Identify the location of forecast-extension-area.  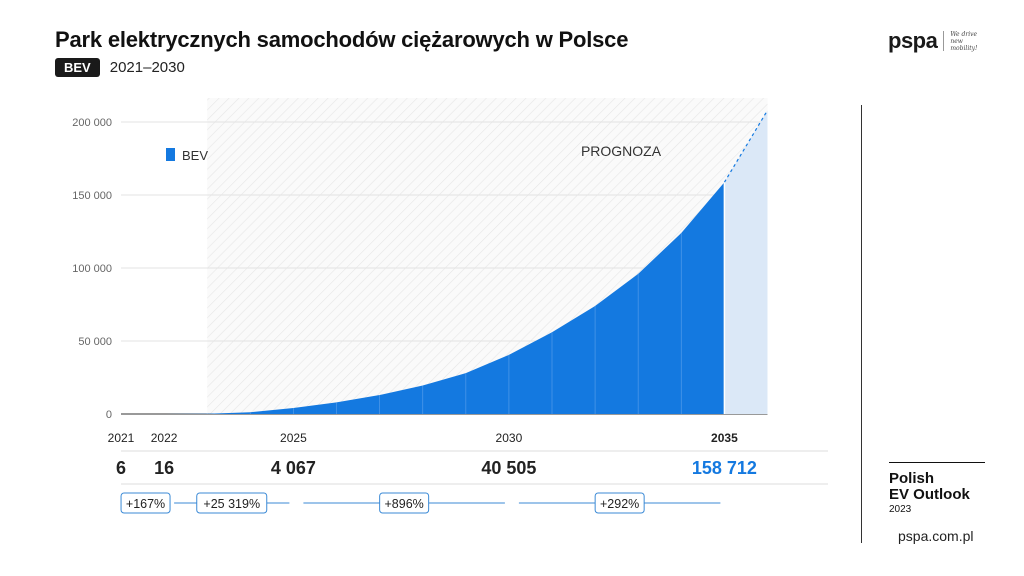
(746, 262).